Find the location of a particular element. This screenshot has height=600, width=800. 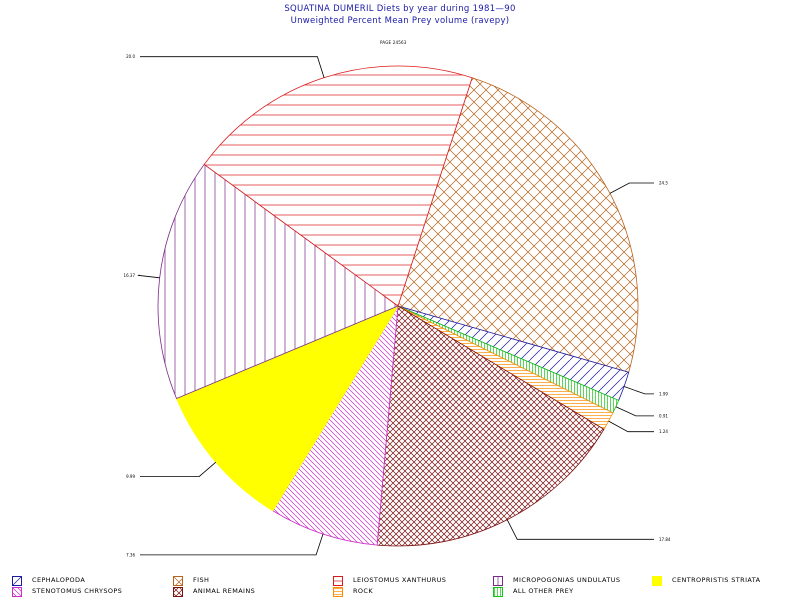

legend-swatch-cephalopoda is located at coordinates (17, 581).